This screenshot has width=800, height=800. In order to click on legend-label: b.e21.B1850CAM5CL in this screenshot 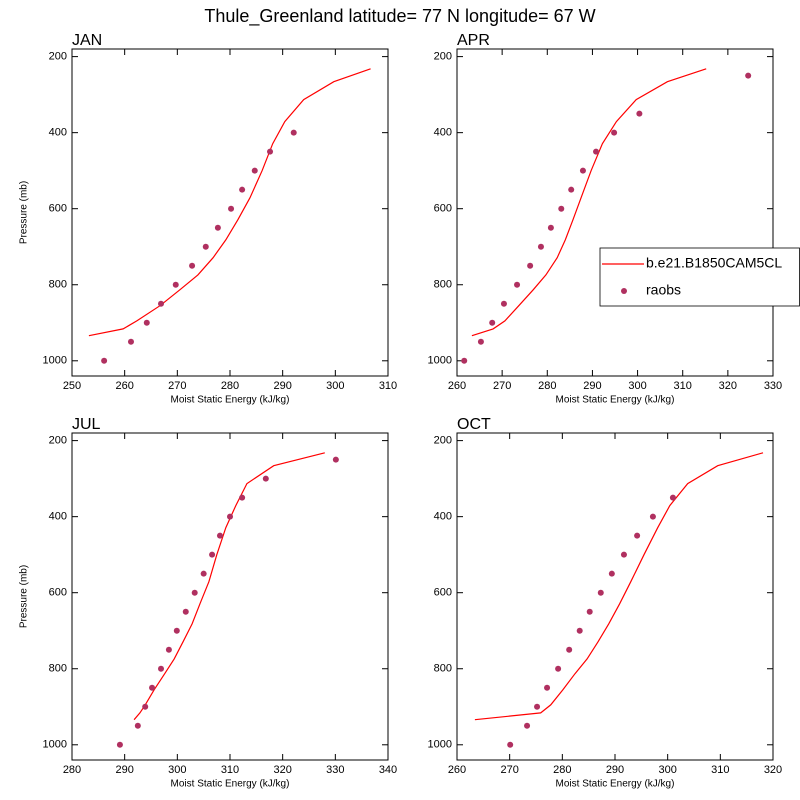, I will do `click(714, 263)`.